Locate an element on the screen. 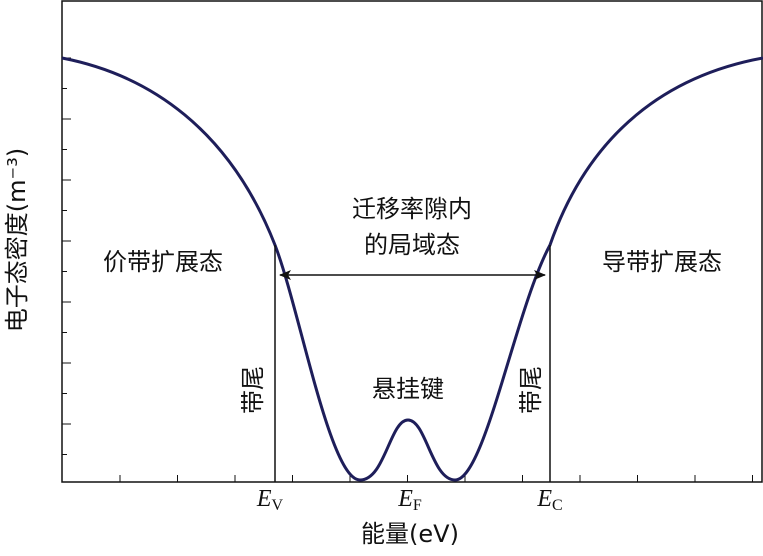 The width and height of the screenshot is (763, 556). tick-sub: V is located at coordinates (278, 505).